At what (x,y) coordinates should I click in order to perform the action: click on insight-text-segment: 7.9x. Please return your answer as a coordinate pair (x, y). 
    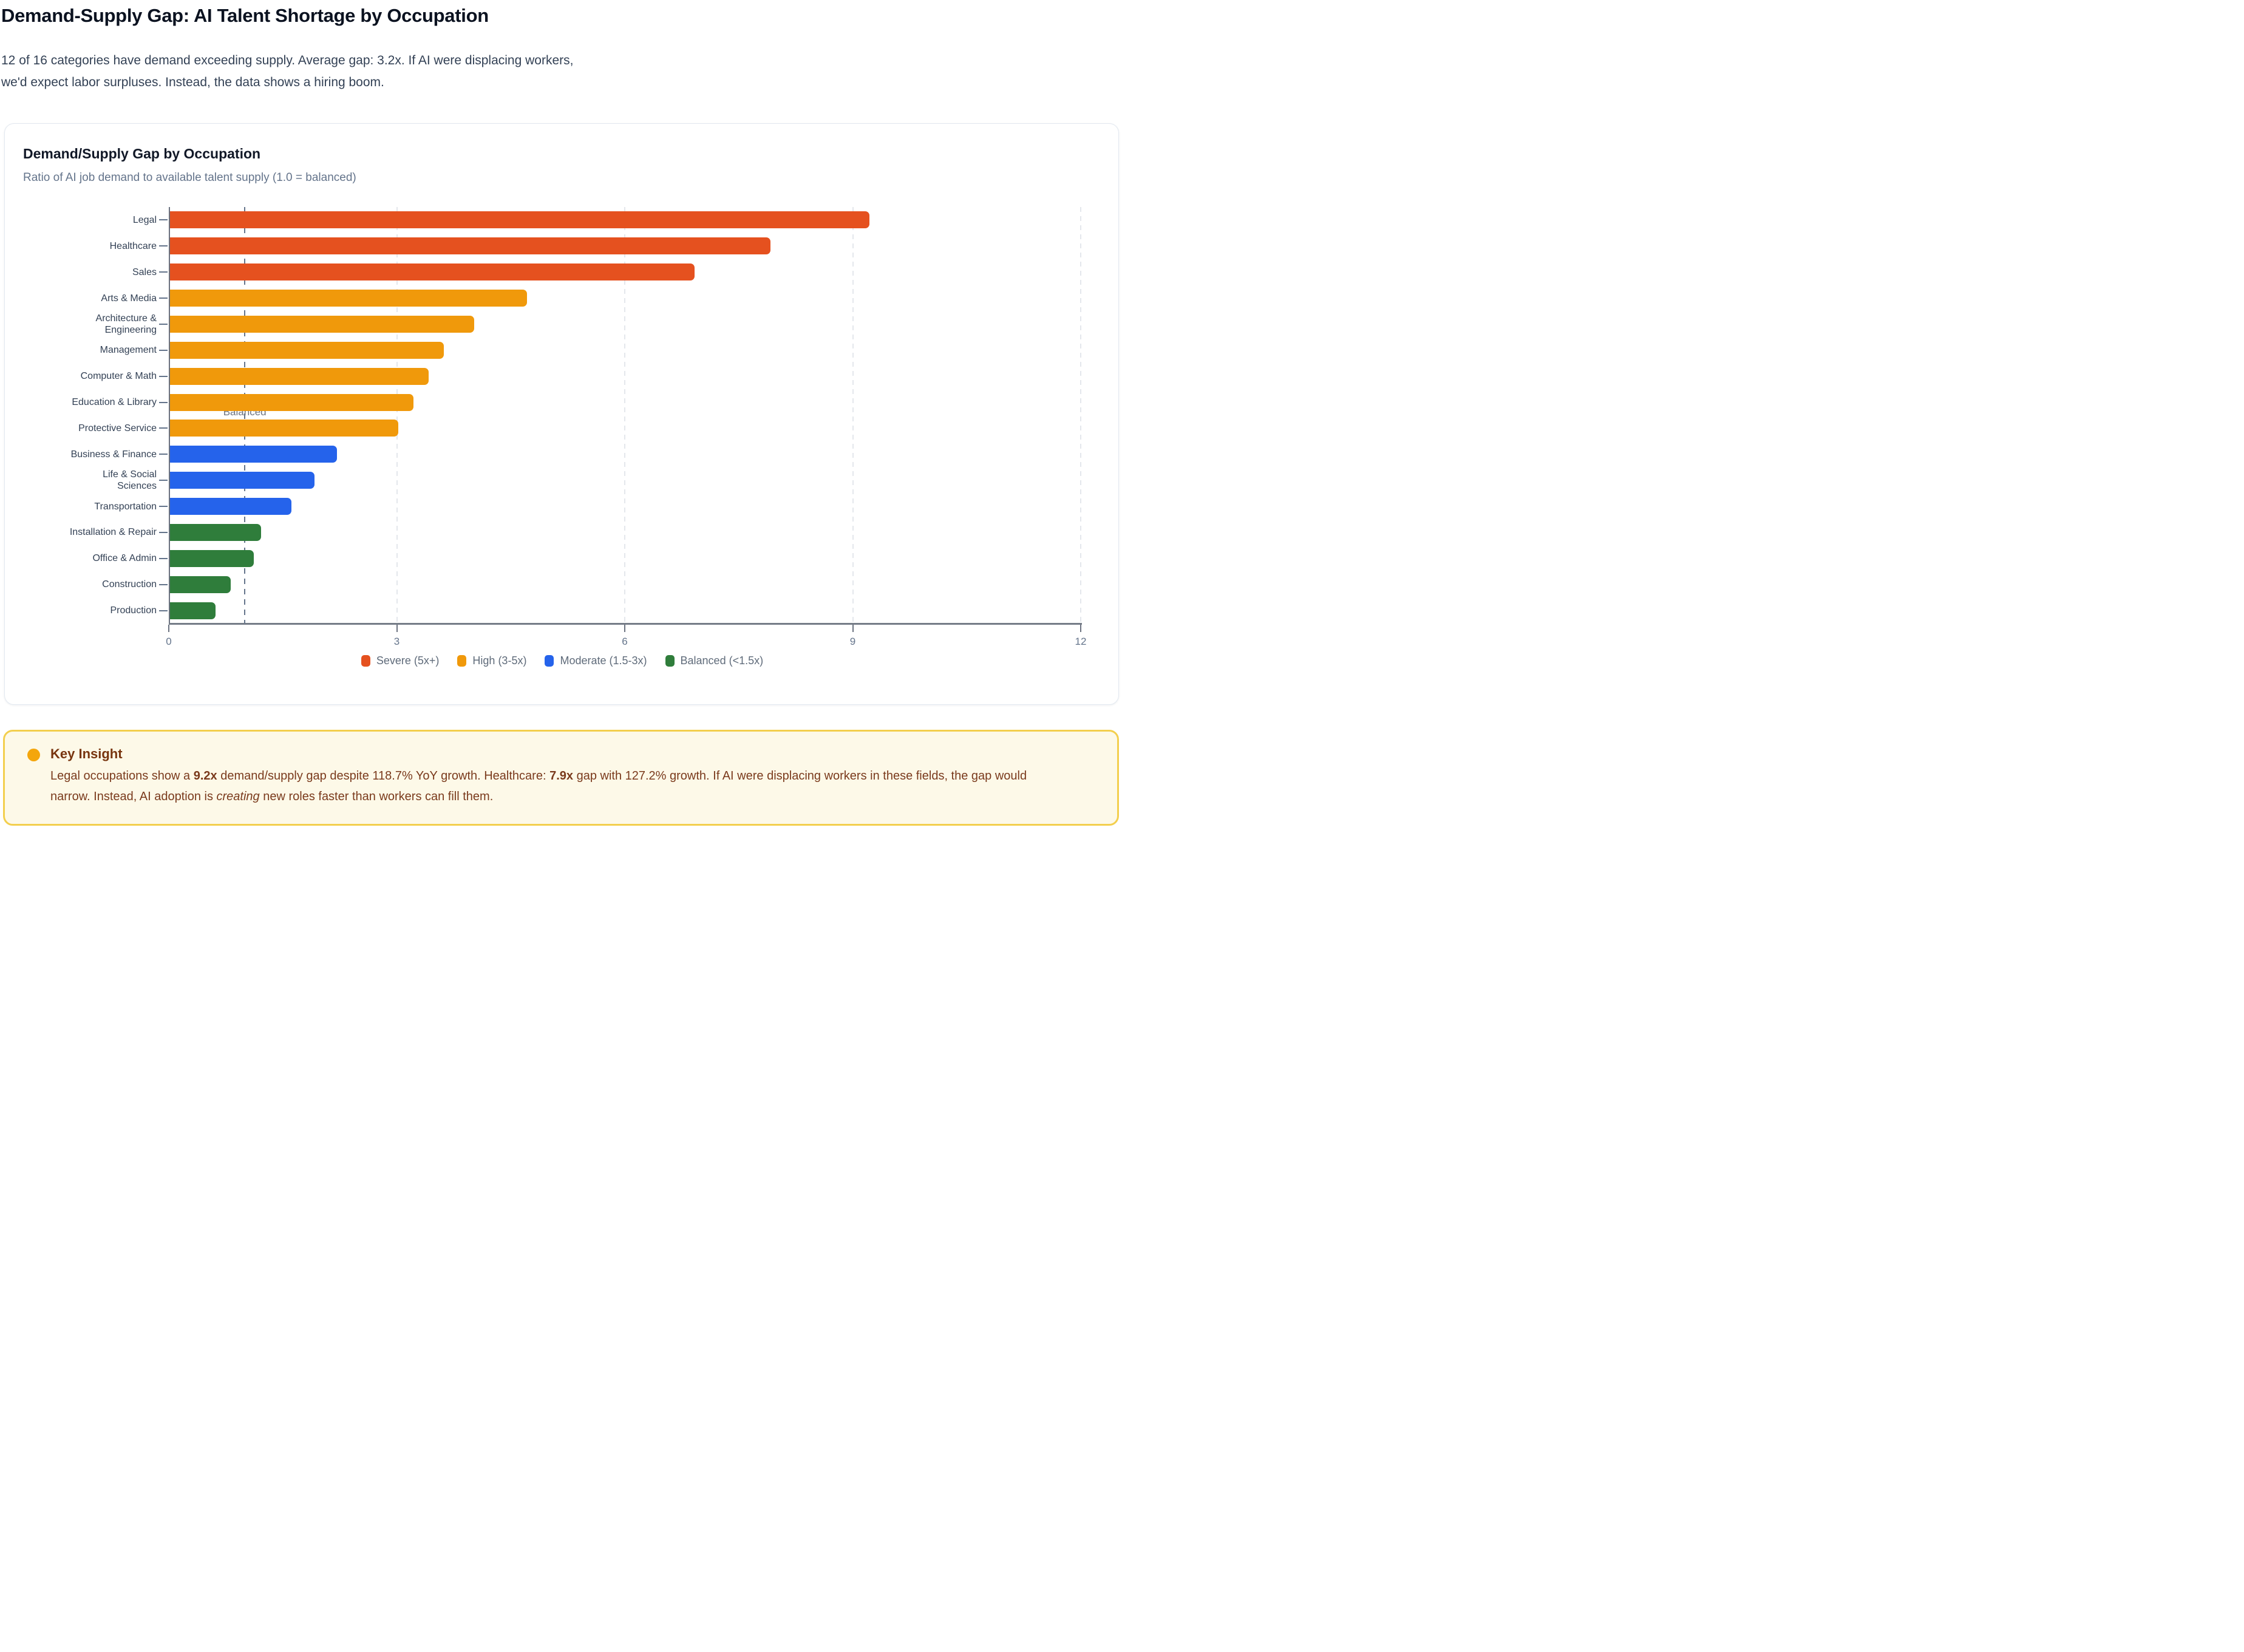
    Looking at the image, I should click on (561, 776).